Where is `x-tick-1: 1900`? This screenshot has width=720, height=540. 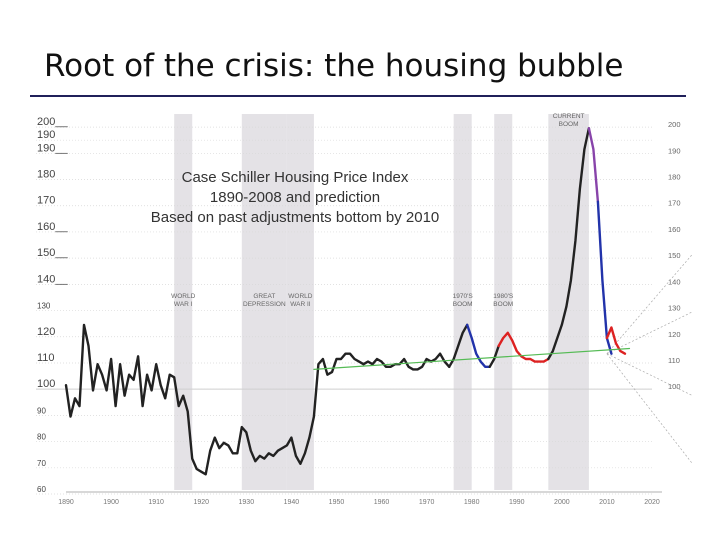 x-tick-1: 1900 is located at coordinates (111, 502).